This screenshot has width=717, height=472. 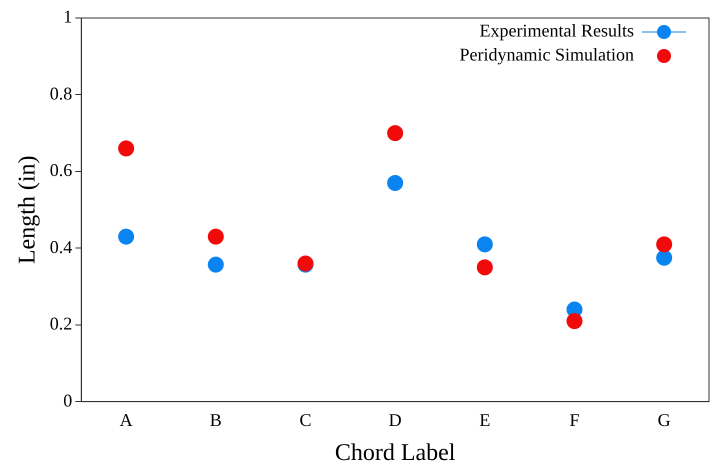 What do you see at coordinates (305, 420) in the screenshot?
I see `x-tick-label: C` at bounding box center [305, 420].